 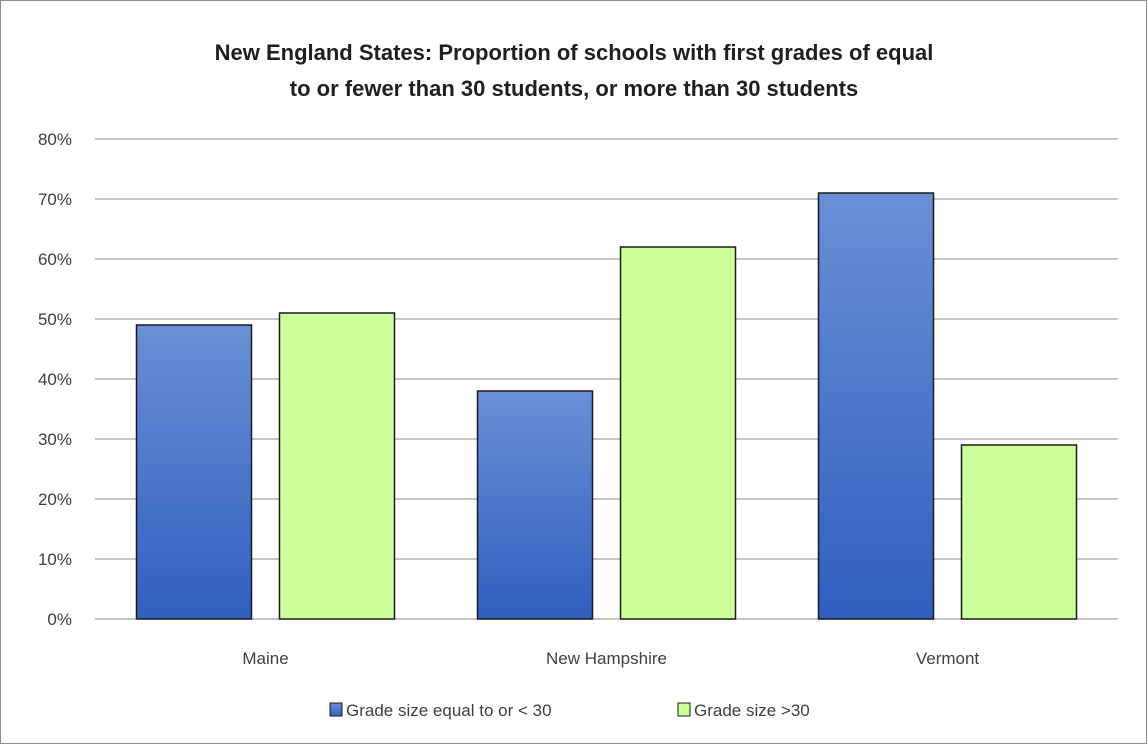 I want to click on y-tick-label: 40%, so click(x=55, y=379).